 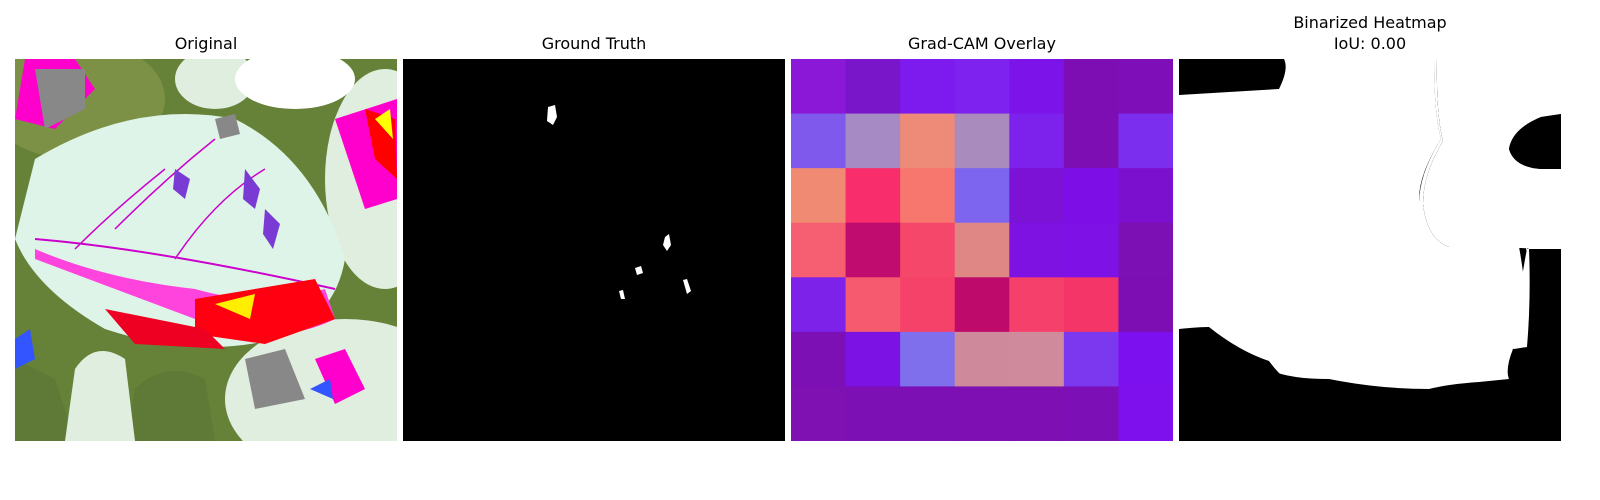 What do you see at coordinates (982, 43) in the screenshot?
I see `panel-title-gradcam: Grad-CAM Overlay` at bounding box center [982, 43].